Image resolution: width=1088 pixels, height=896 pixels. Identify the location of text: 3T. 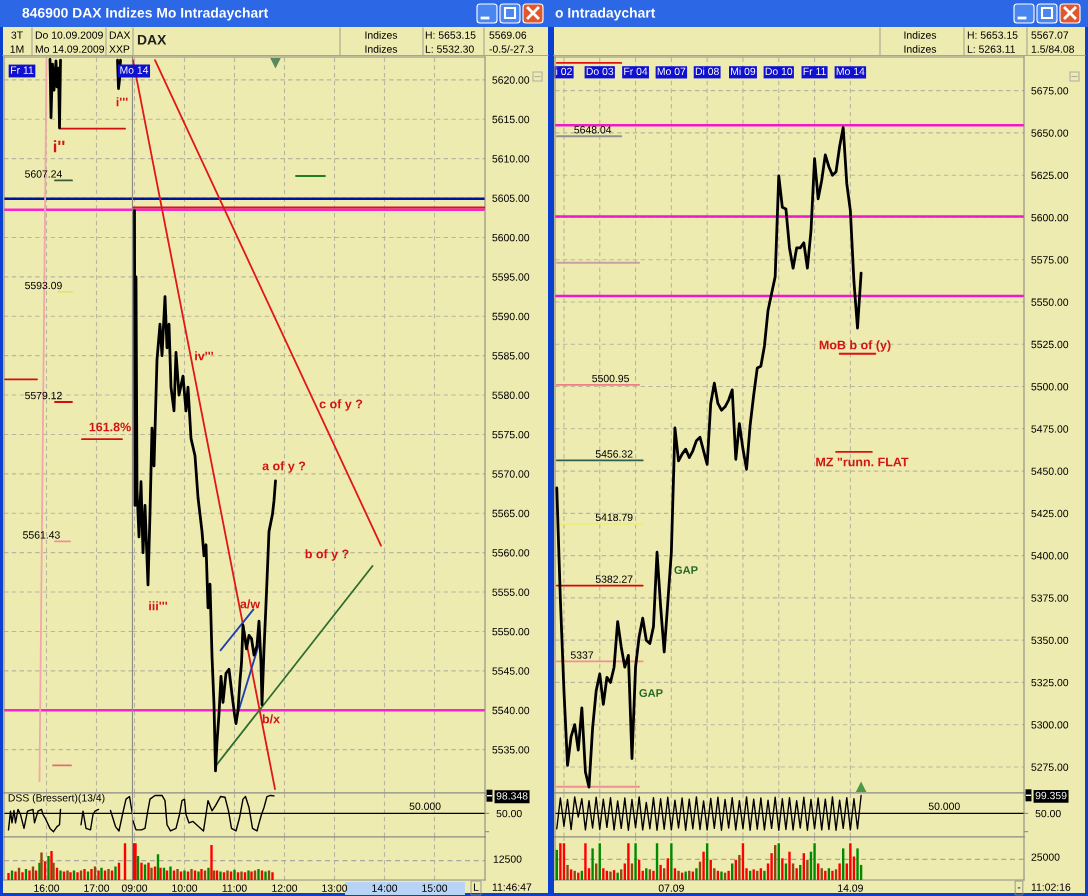
(17, 35).